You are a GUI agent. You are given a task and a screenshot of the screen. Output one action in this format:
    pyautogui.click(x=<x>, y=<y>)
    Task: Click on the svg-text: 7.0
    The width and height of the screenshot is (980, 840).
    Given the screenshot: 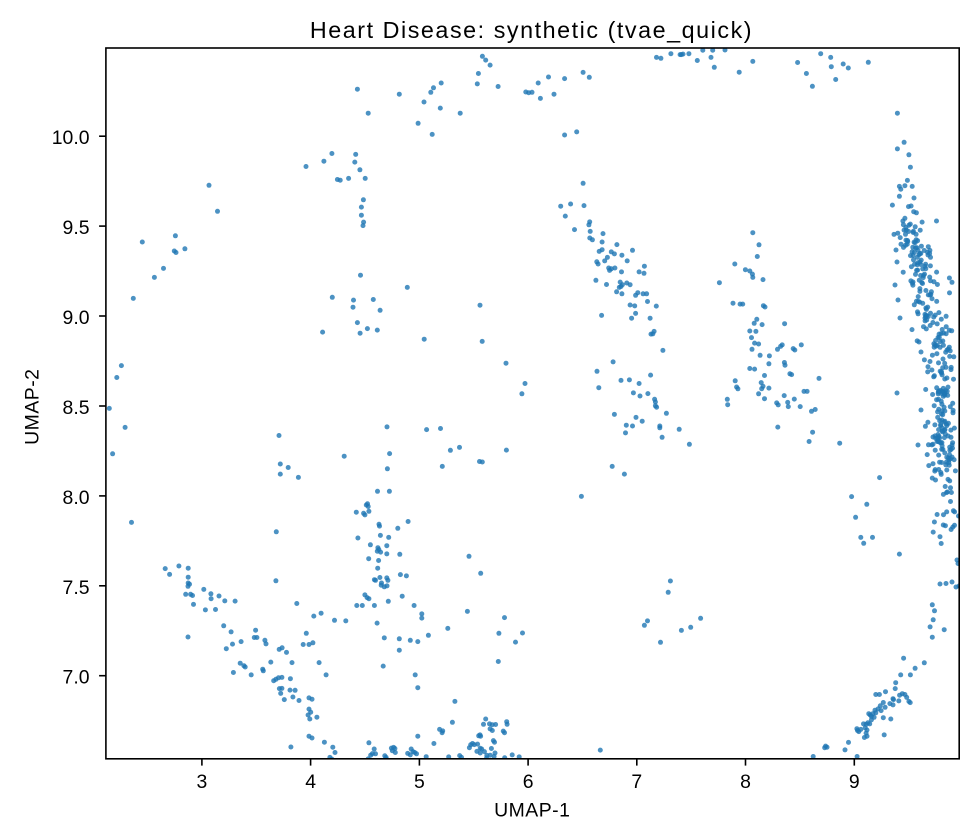 What is the action you would take?
    pyautogui.click(x=76, y=678)
    